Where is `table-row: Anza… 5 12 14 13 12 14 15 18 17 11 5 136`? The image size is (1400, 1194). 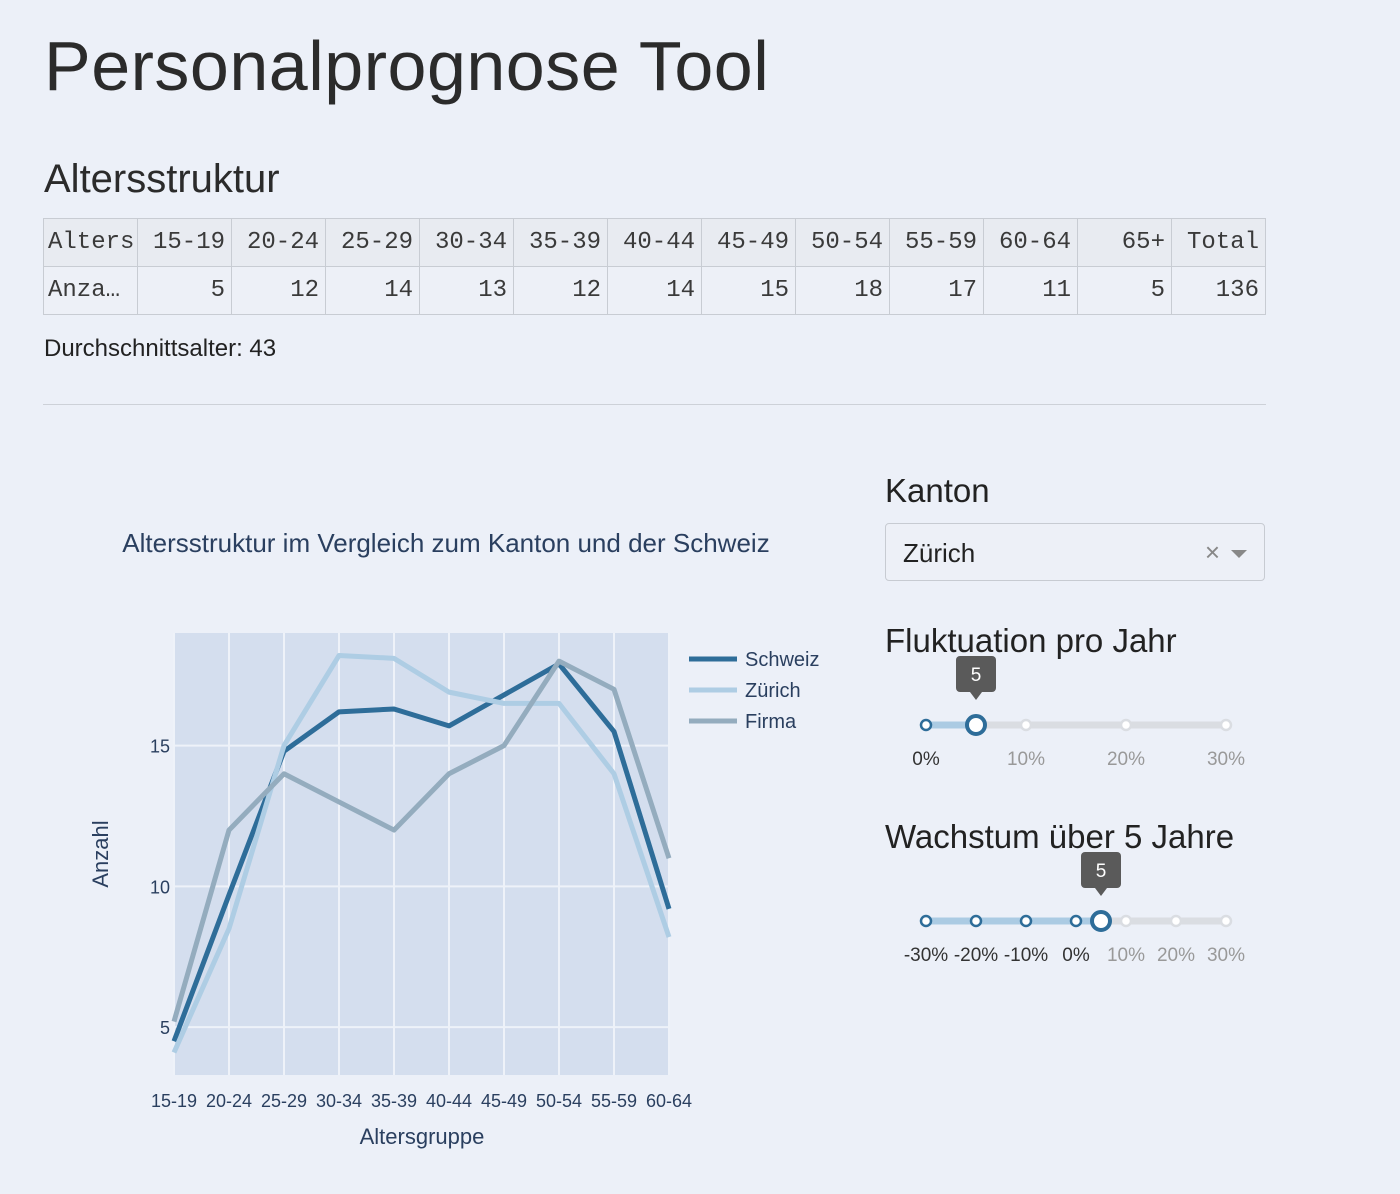 table-row: Anza… 5 12 14 13 12 14 15 18 17 11 5 136 is located at coordinates (654, 290).